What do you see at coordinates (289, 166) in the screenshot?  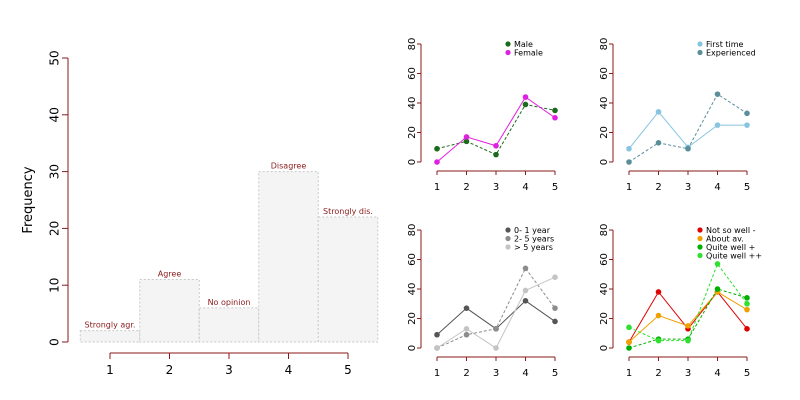 I see `bar-label-4: Disagree` at bounding box center [289, 166].